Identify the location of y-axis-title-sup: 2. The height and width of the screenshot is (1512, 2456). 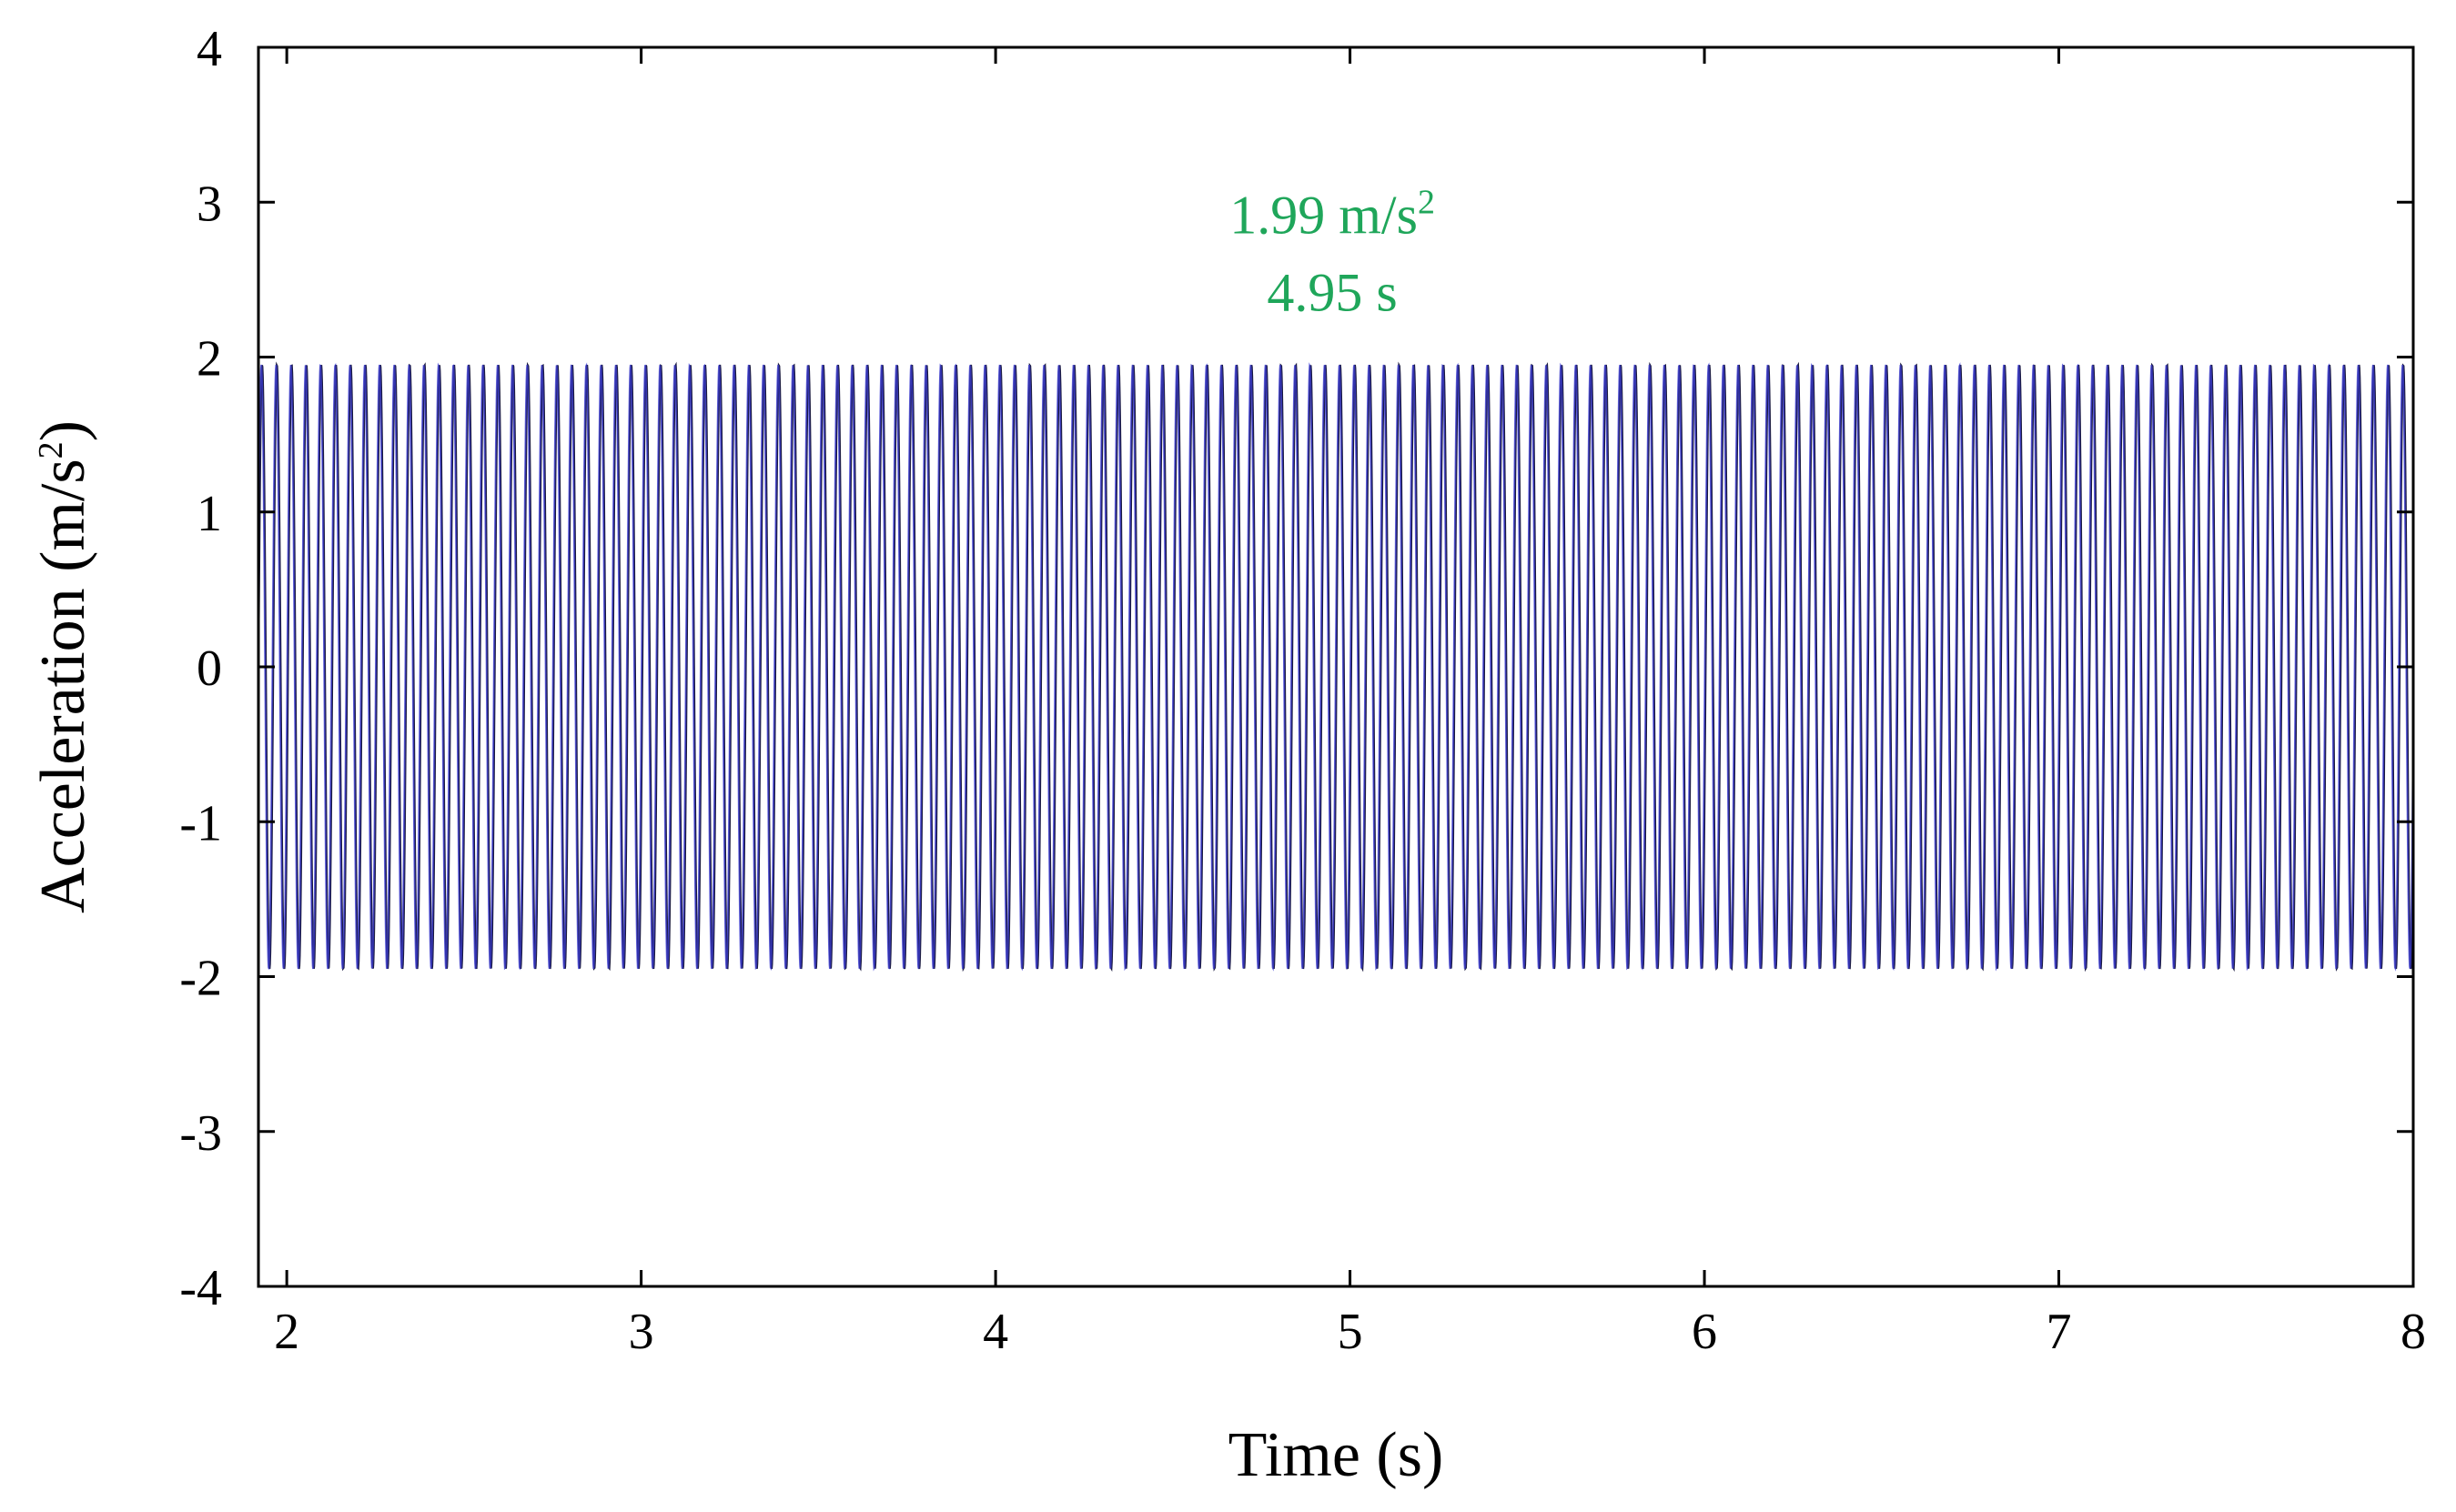
(51, 450).